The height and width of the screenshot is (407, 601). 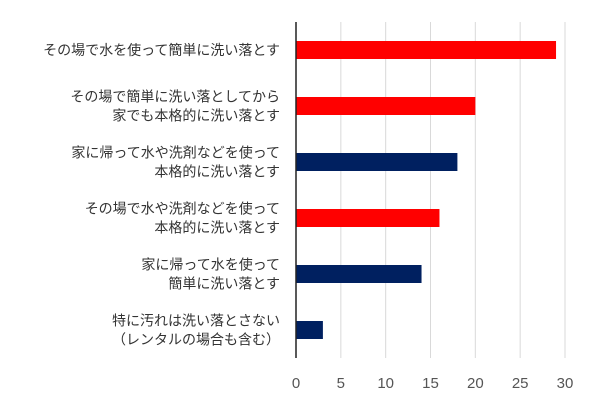 What do you see at coordinates (182, 219) in the screenshot?
I see `category-label-4: その場で水や洗剤などを使って本格的に洗い落とす` at bounding box center [182, 219].